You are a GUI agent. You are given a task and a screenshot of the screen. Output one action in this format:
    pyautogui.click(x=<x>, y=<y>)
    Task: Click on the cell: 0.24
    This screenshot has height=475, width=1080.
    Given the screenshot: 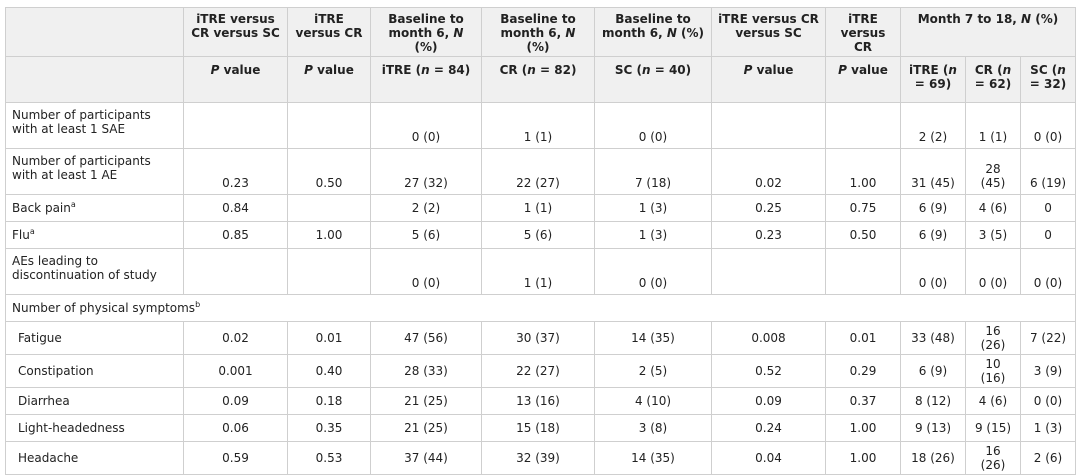 What is the action you would take?
    pyautogui.click(x=768, y=428)
    